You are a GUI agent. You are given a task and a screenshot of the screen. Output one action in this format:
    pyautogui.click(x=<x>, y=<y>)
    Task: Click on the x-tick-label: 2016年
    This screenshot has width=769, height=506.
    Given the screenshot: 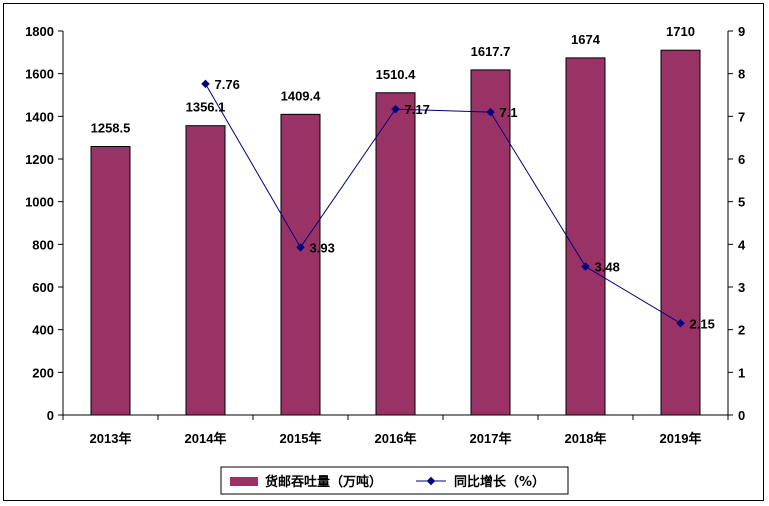 What is the action you would take?
    pyautogui.click(x=396, y=438)
    